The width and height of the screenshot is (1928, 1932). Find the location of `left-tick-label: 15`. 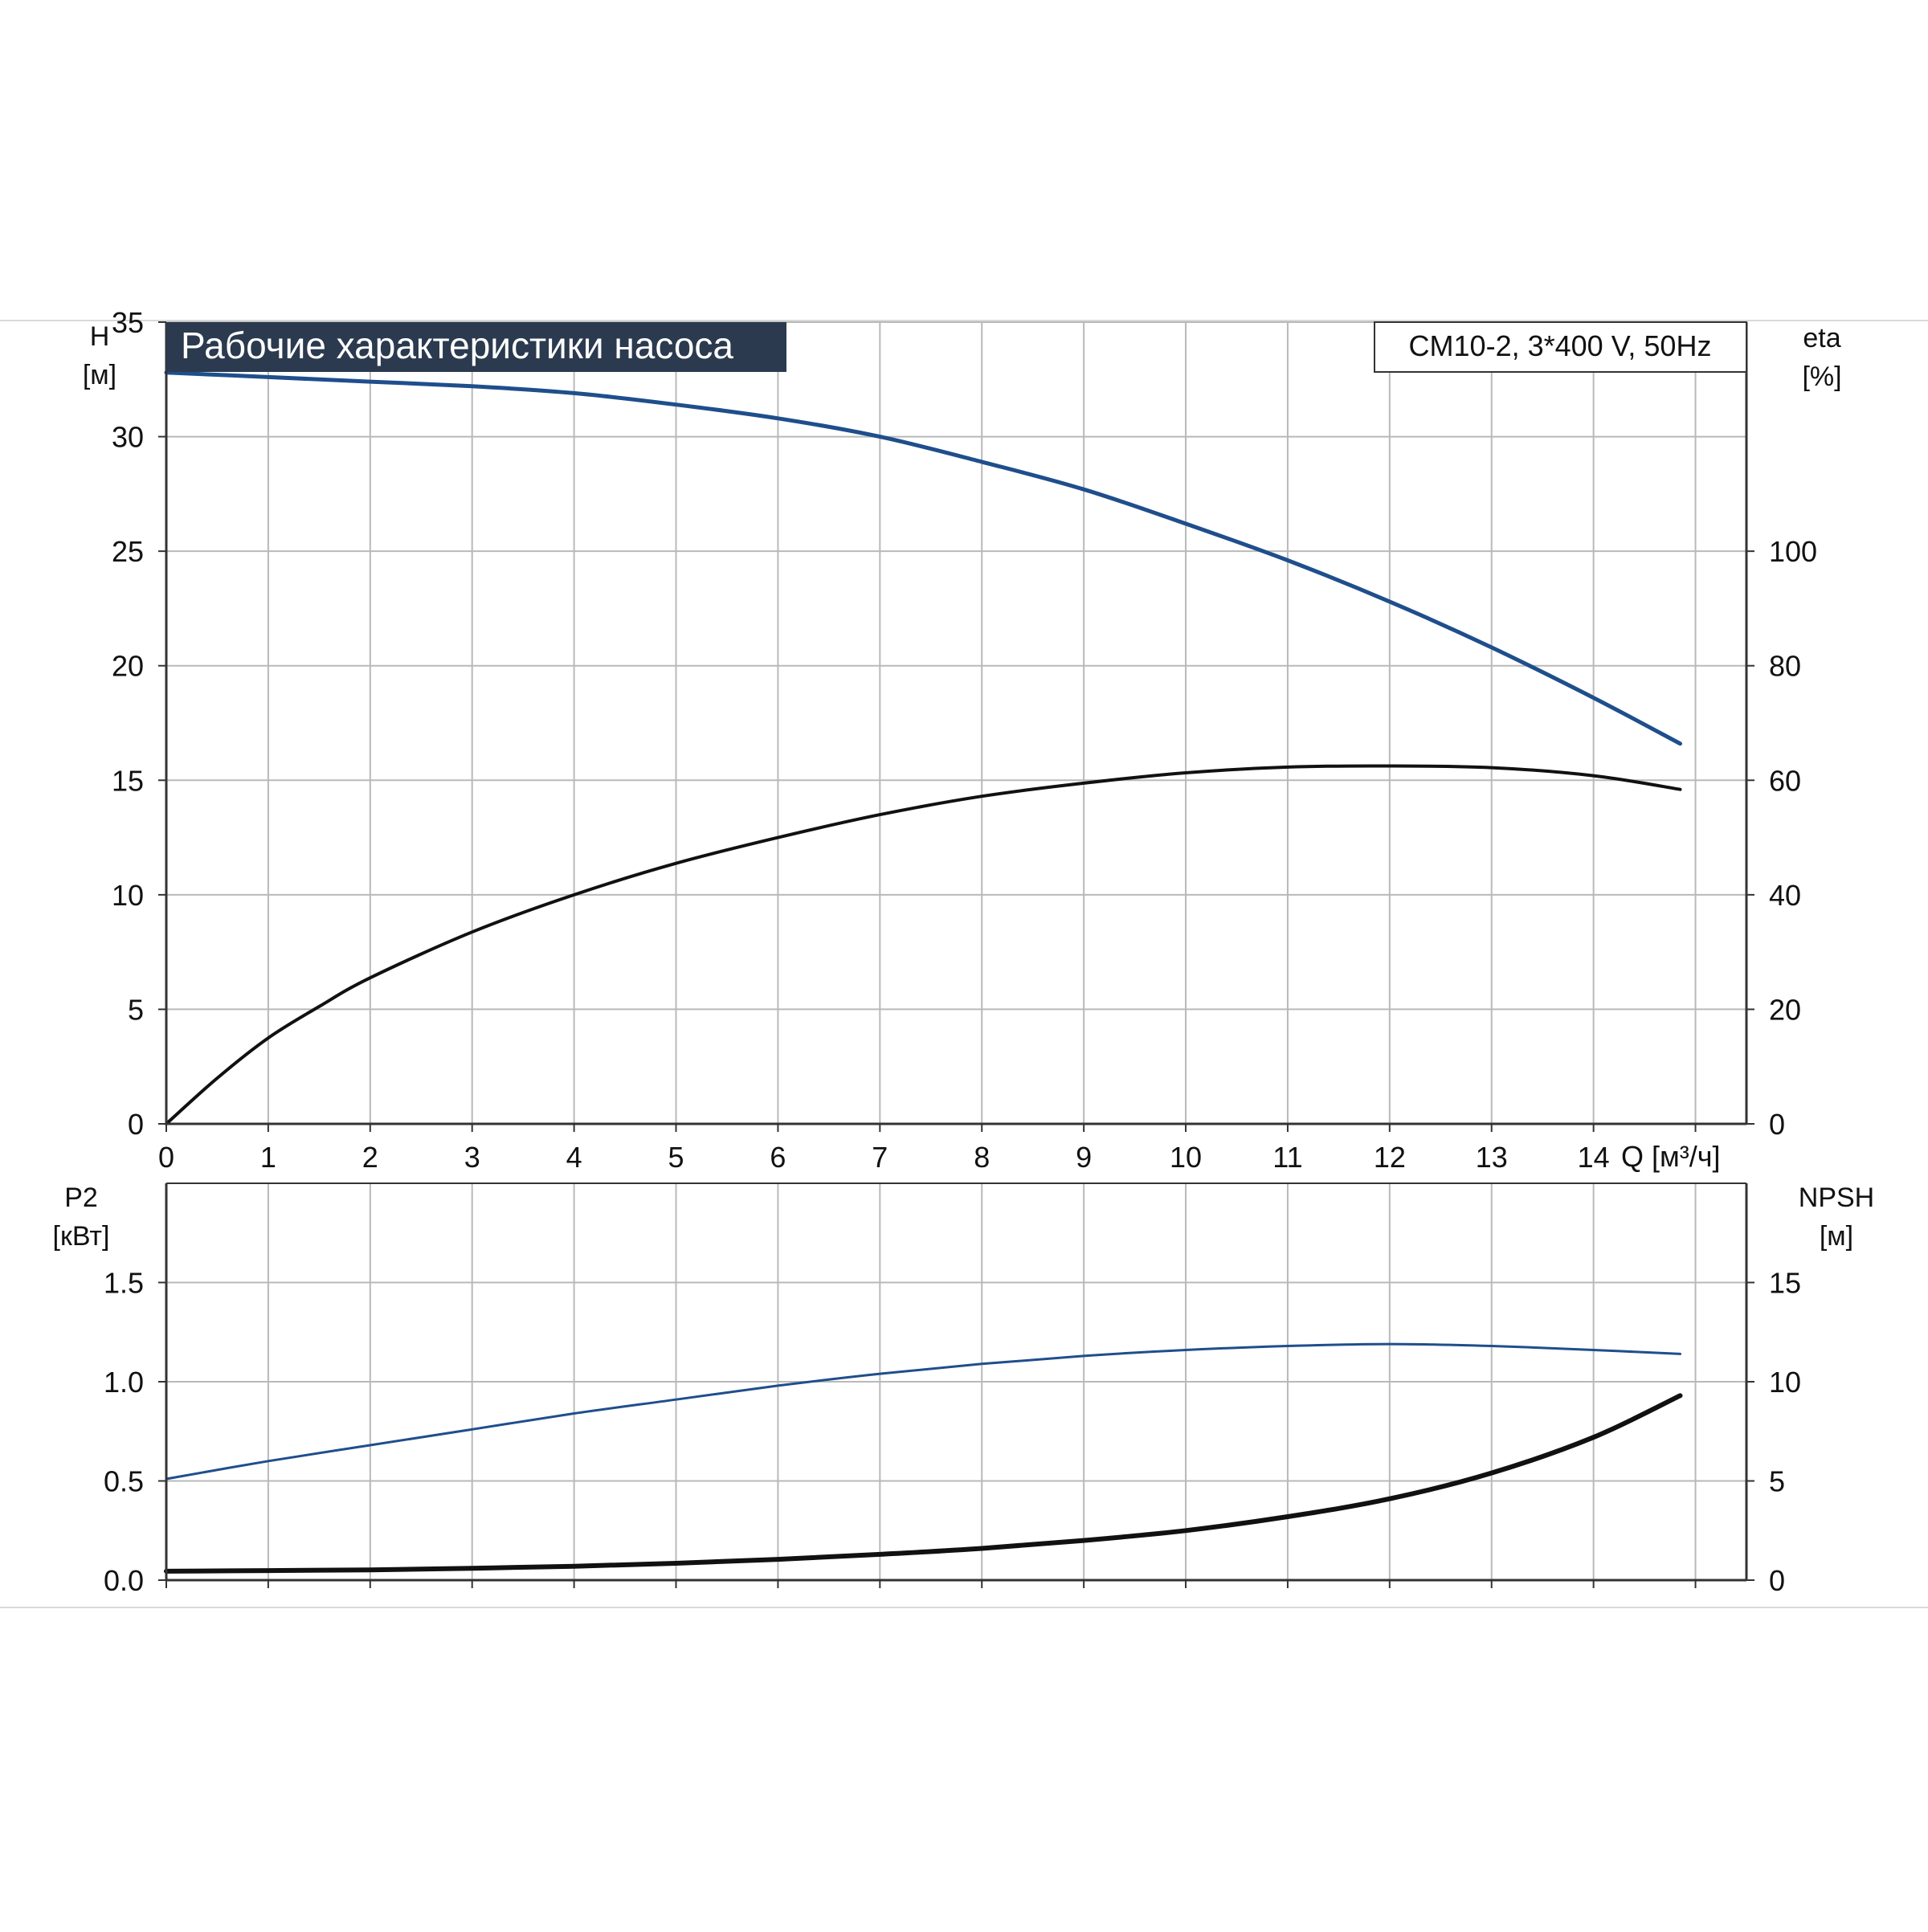

left-tick-label: 15 is located at coordinates (128, 780).